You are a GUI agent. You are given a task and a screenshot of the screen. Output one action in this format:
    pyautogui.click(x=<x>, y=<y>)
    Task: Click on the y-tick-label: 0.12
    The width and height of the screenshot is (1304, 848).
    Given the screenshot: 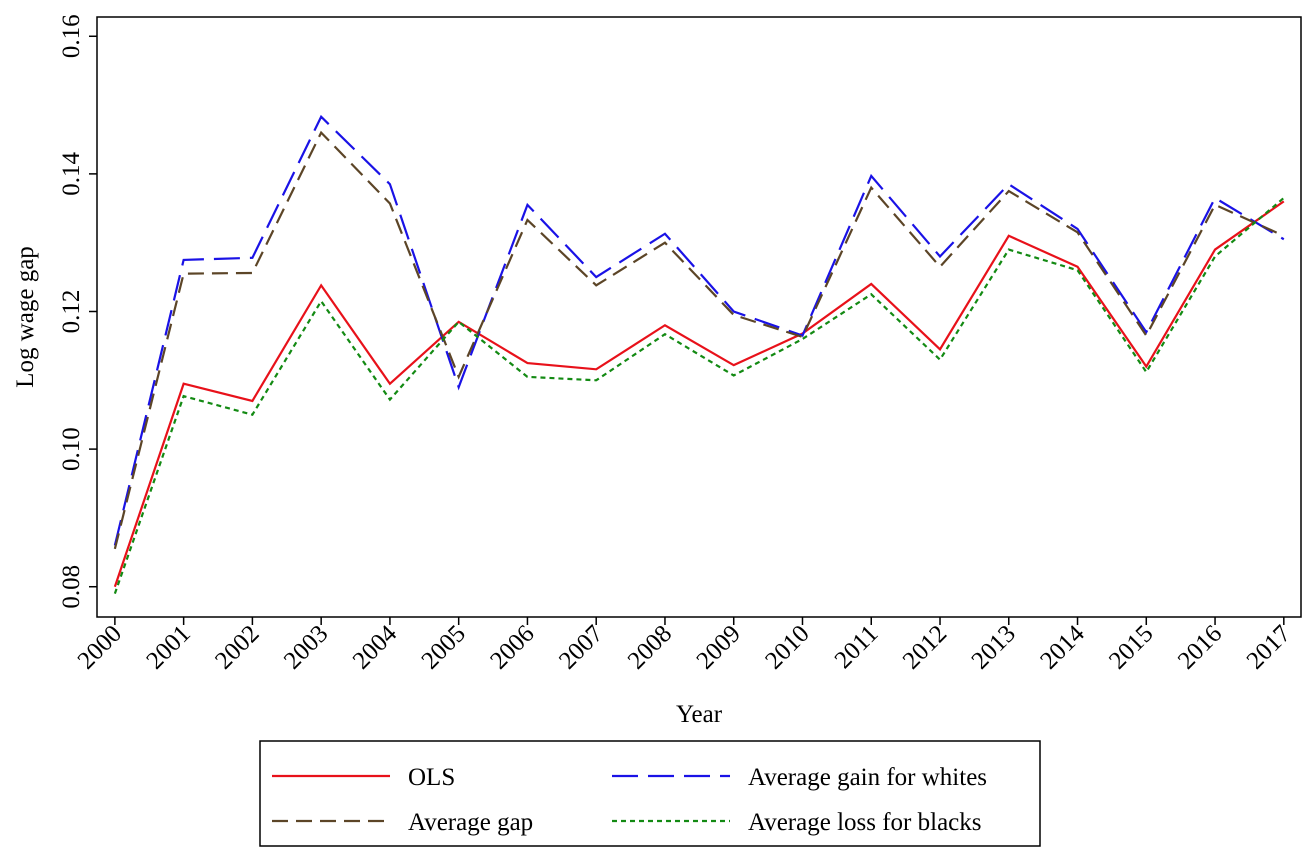 What is the action you would take?
    pyautogui.click(x=71, y=312)
    